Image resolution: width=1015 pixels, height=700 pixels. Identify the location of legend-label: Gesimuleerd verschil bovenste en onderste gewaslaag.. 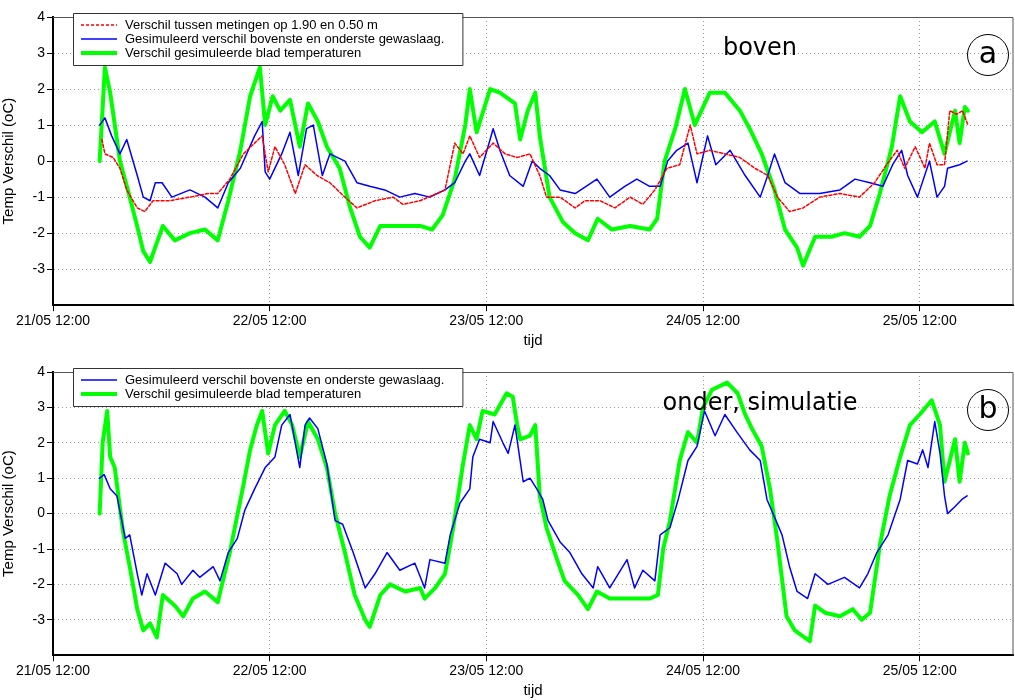
(285, 379).